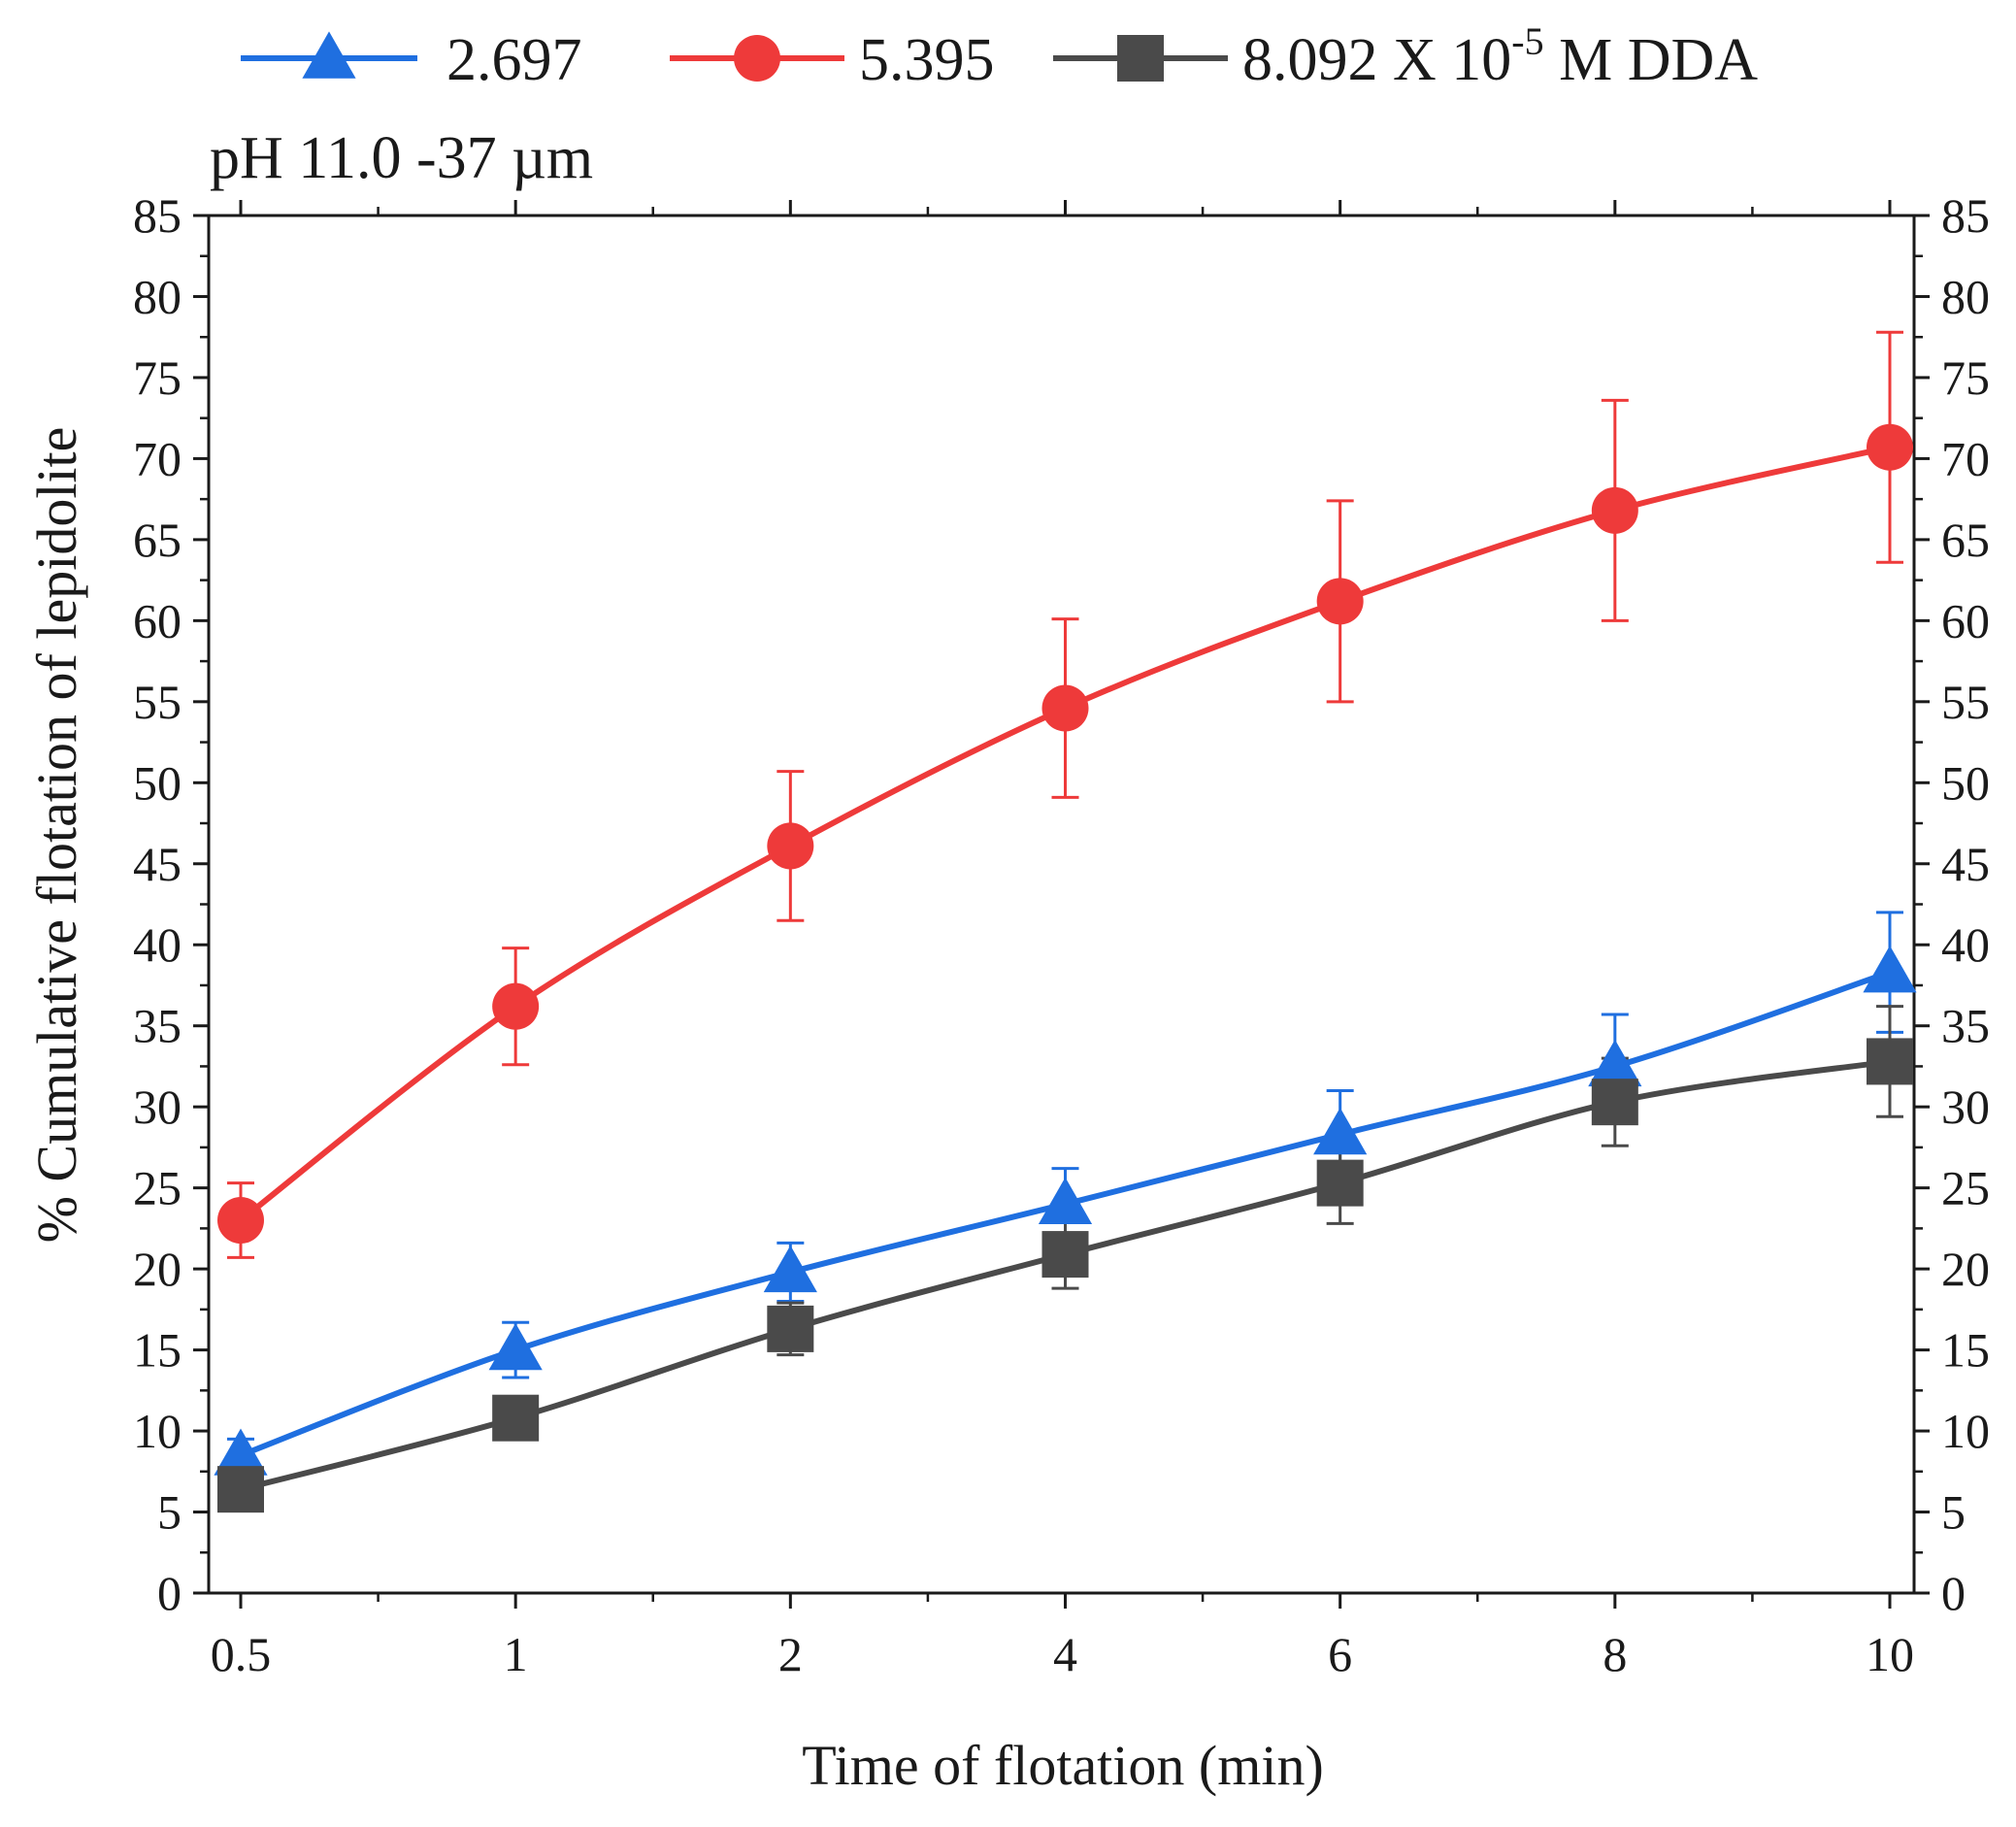 The width and height of the screenshot is (2016, 1827). I want to click on y-tick-label-right: 45, so click(1965, 864).